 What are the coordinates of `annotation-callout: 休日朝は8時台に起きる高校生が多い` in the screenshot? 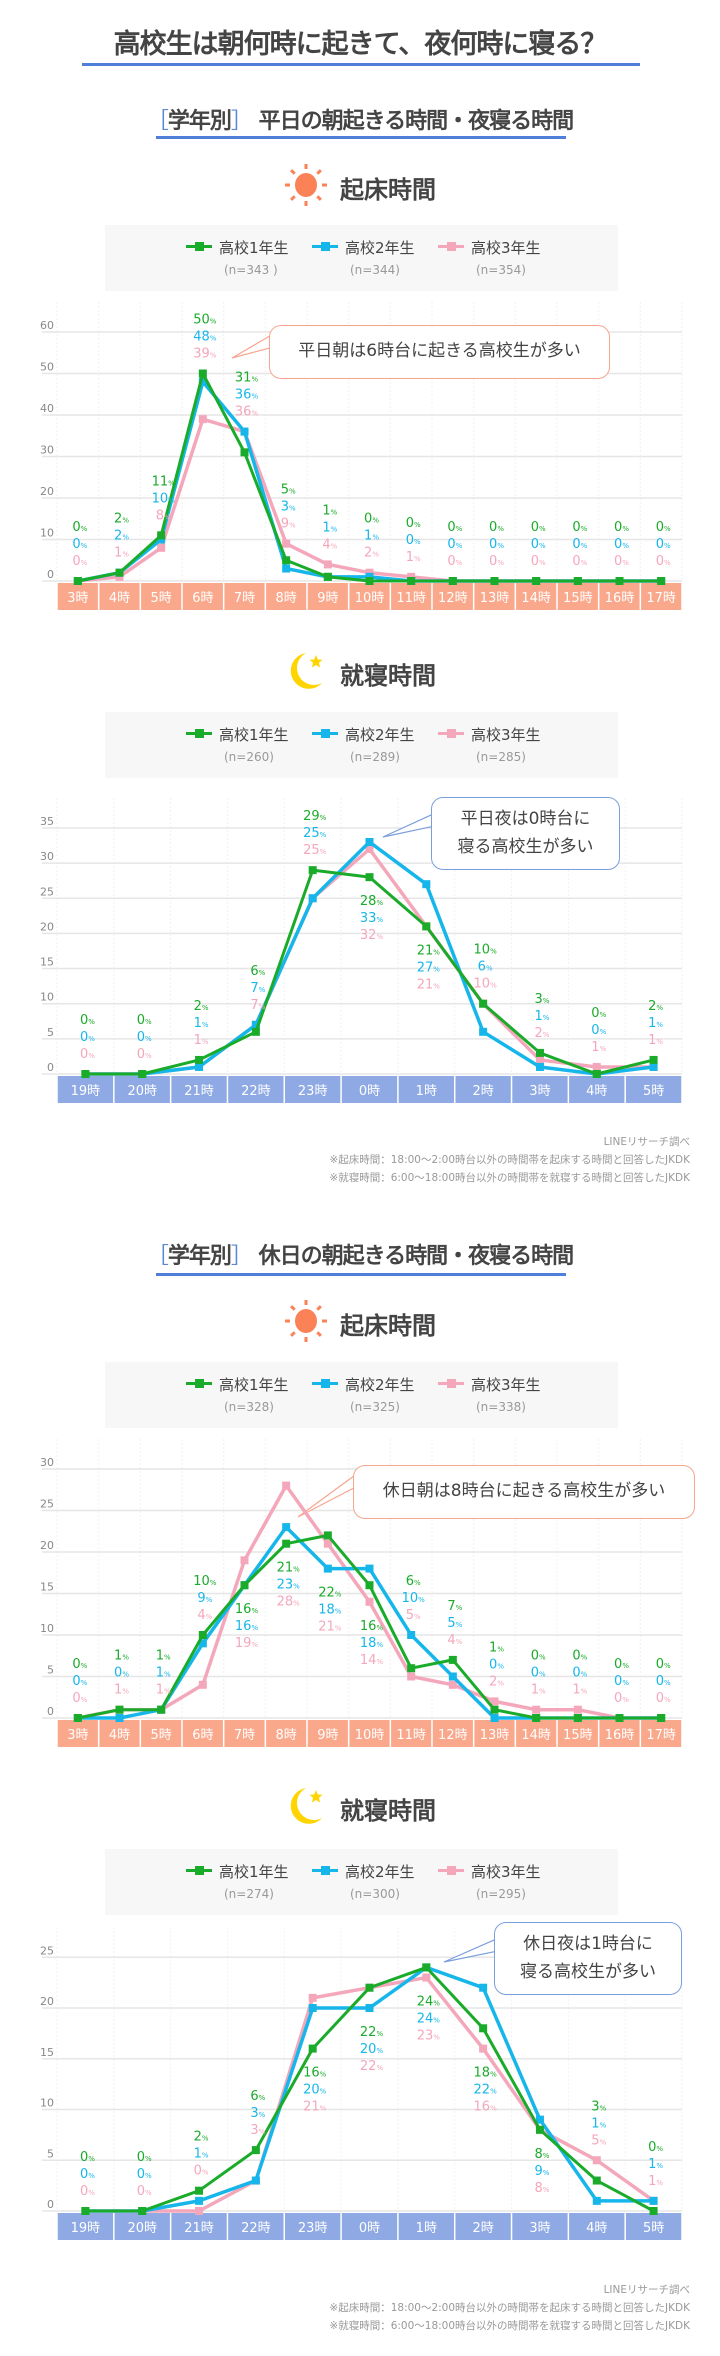 It's located at (524, 1492).